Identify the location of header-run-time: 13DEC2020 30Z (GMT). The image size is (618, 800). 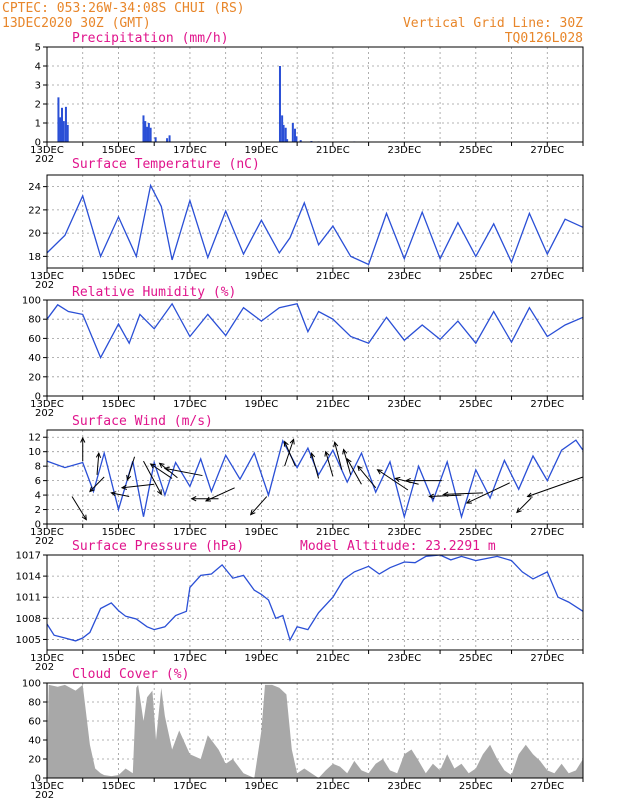
(76, 23).